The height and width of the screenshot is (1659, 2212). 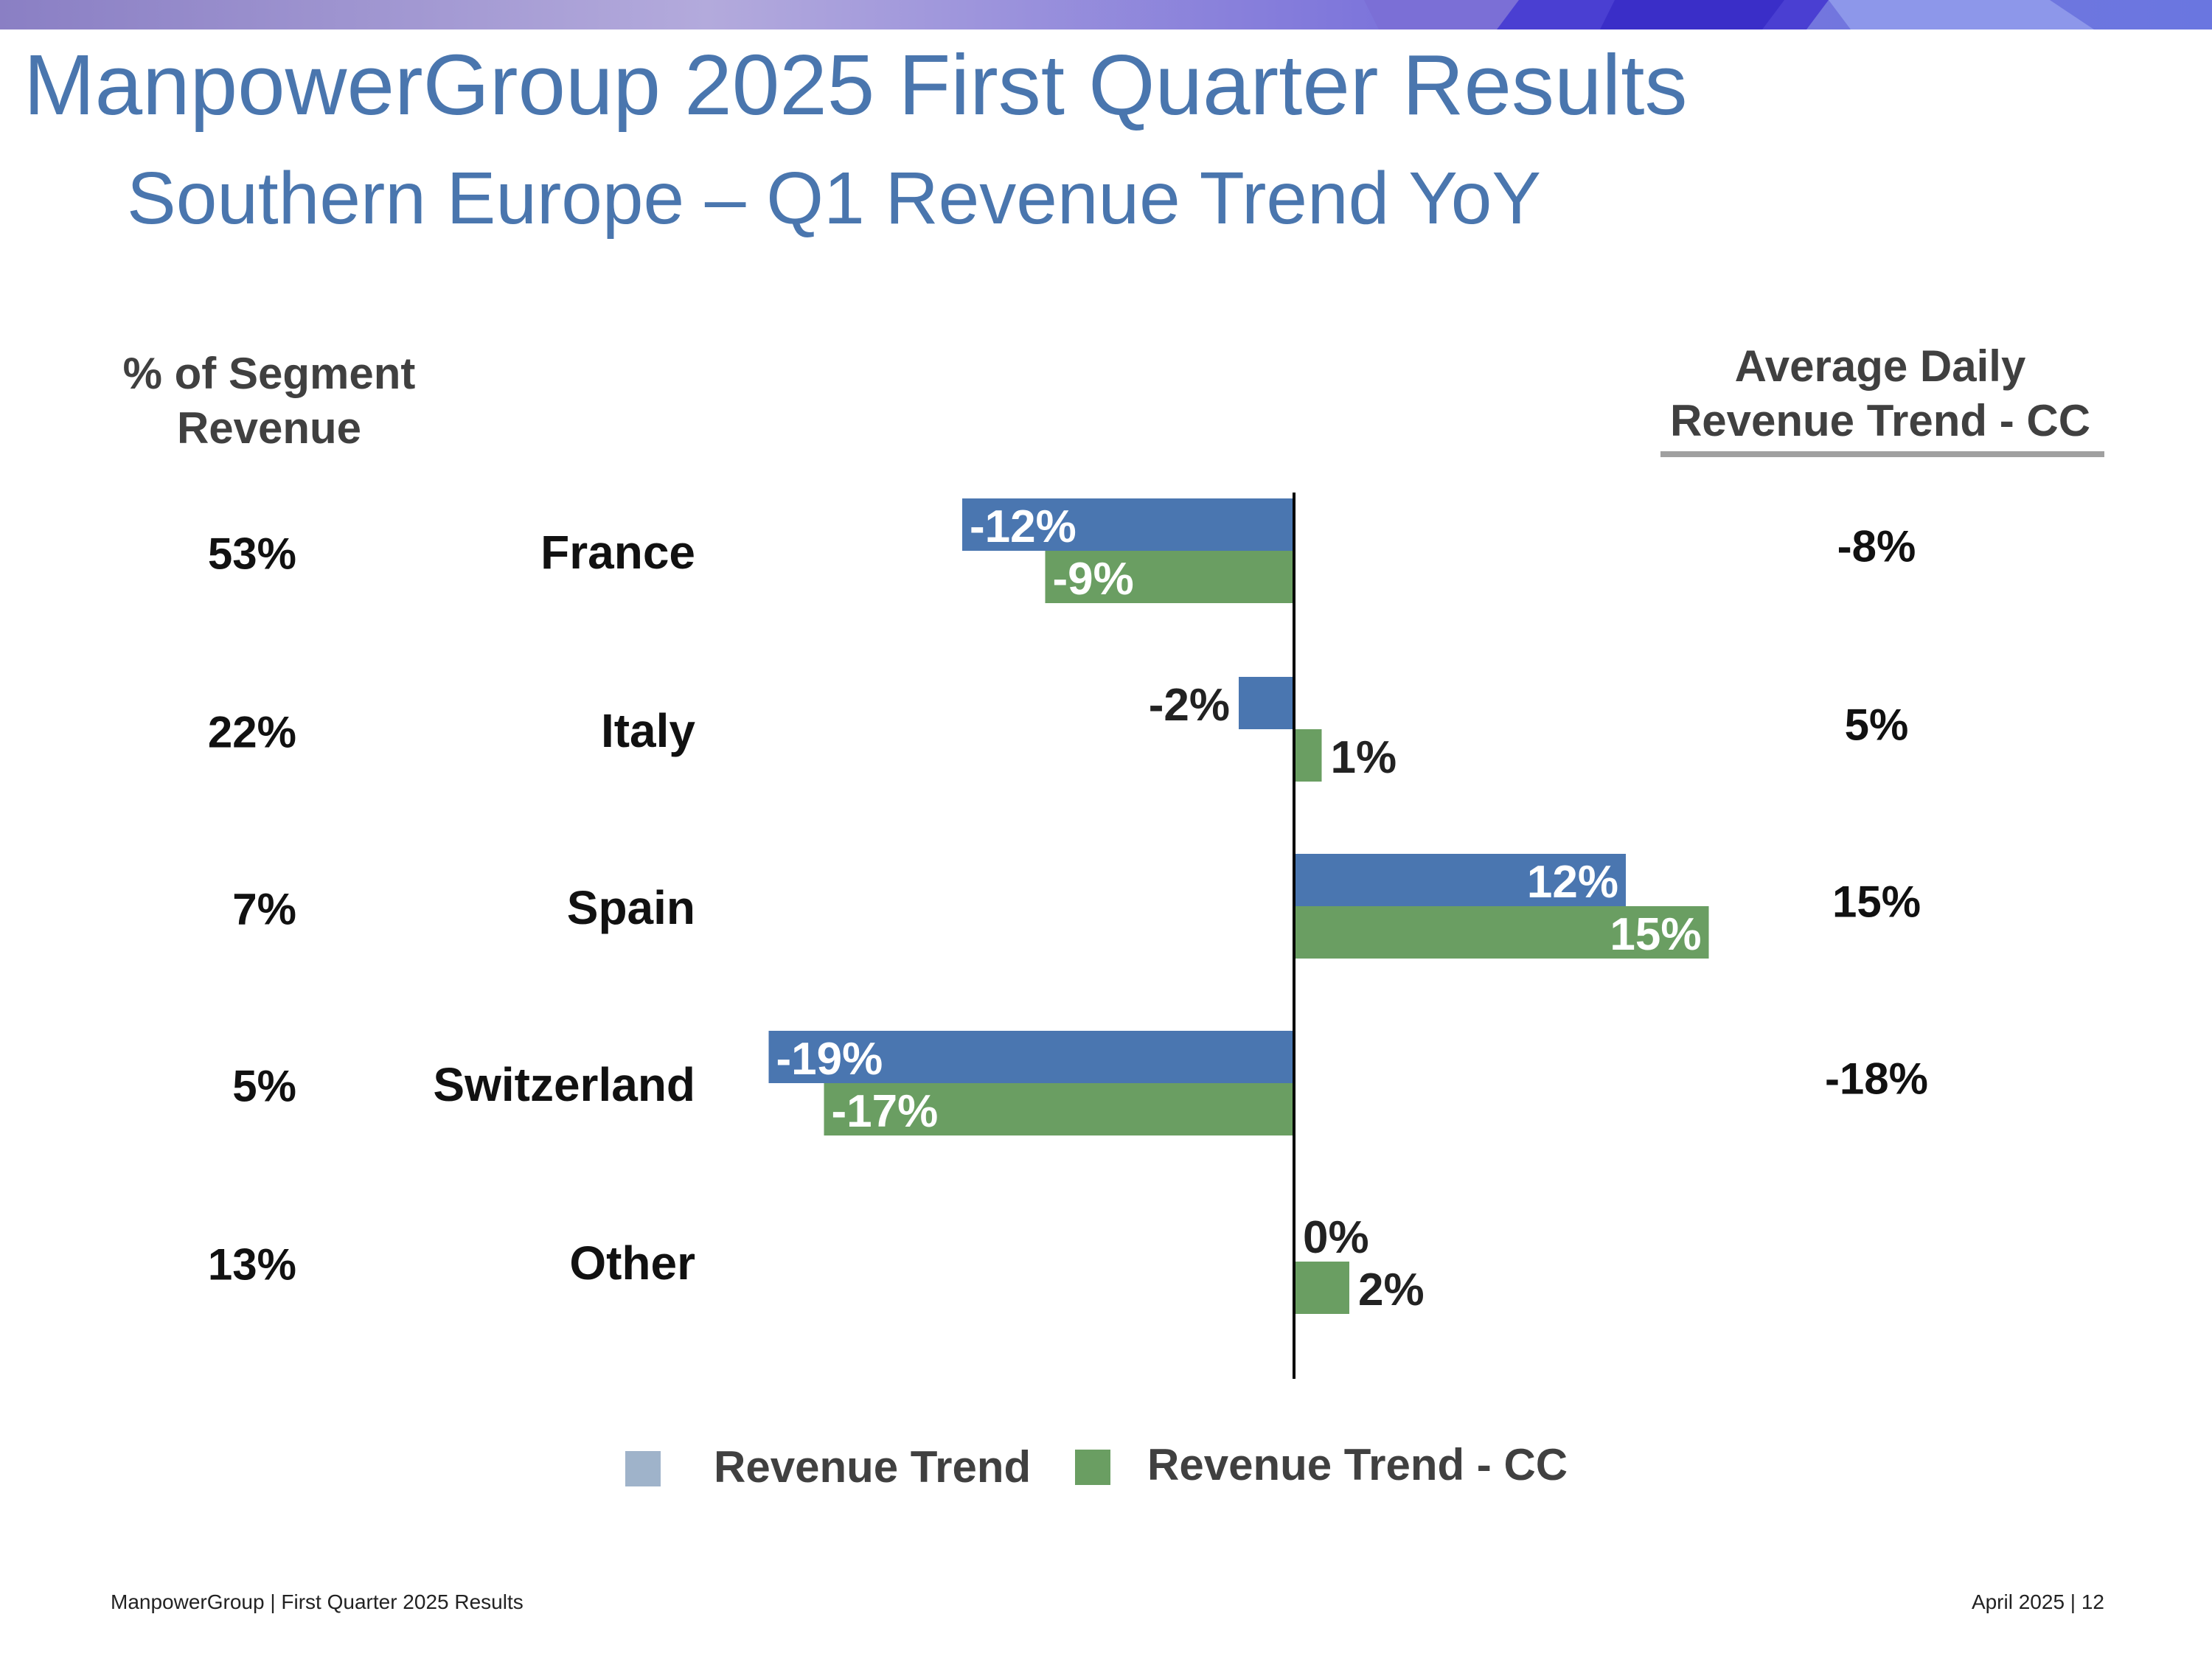 What do you see at coordinates (1655, 934) in the screenshot?
I see `bar-label-revenue-trend-cc-spain: 15%` at bounding box center [1655, 934].